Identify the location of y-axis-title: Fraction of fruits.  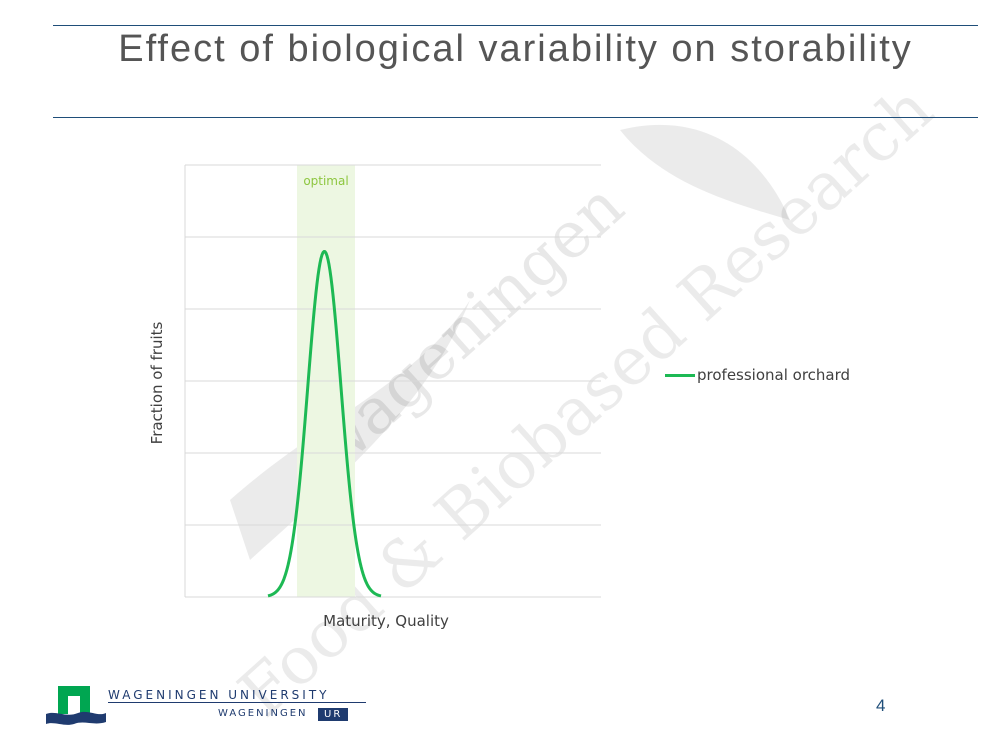
(157, 382).